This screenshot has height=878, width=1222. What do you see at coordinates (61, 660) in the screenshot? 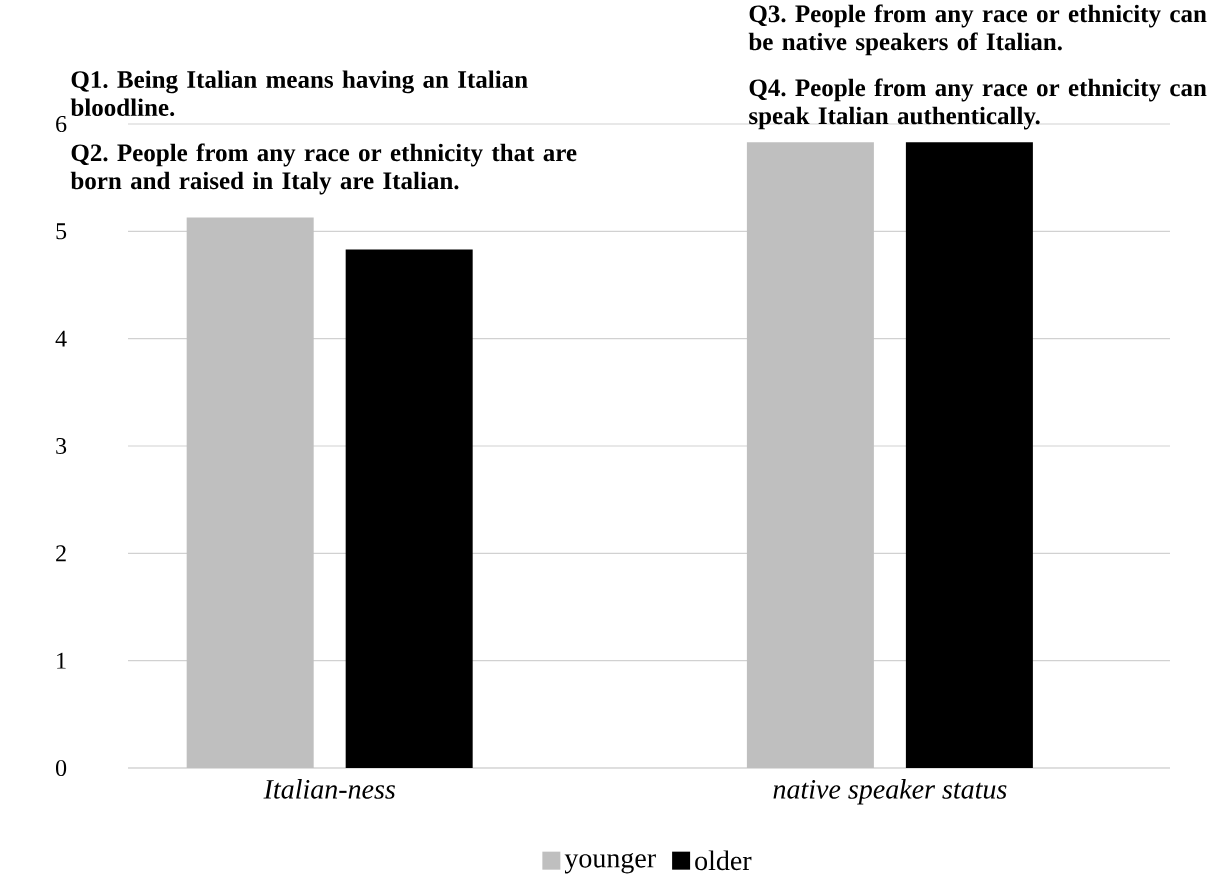
I see `y-tick-label: 1` at bounding box center [61, 660].